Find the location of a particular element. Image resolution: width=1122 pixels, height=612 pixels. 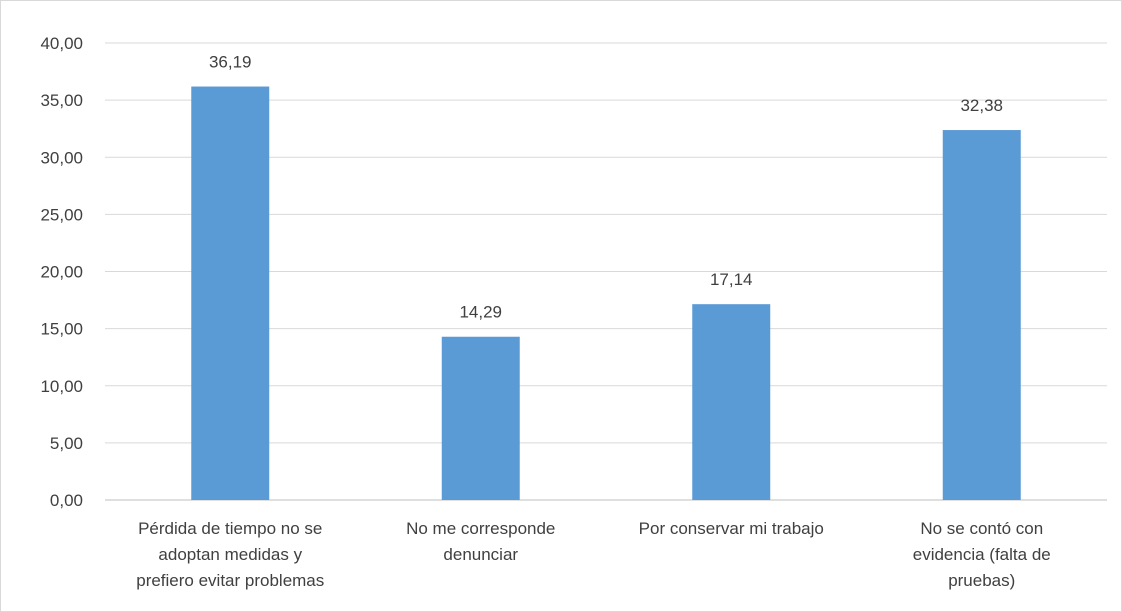

y-tick-label: 35,00 is located at coordinates (61, 100).